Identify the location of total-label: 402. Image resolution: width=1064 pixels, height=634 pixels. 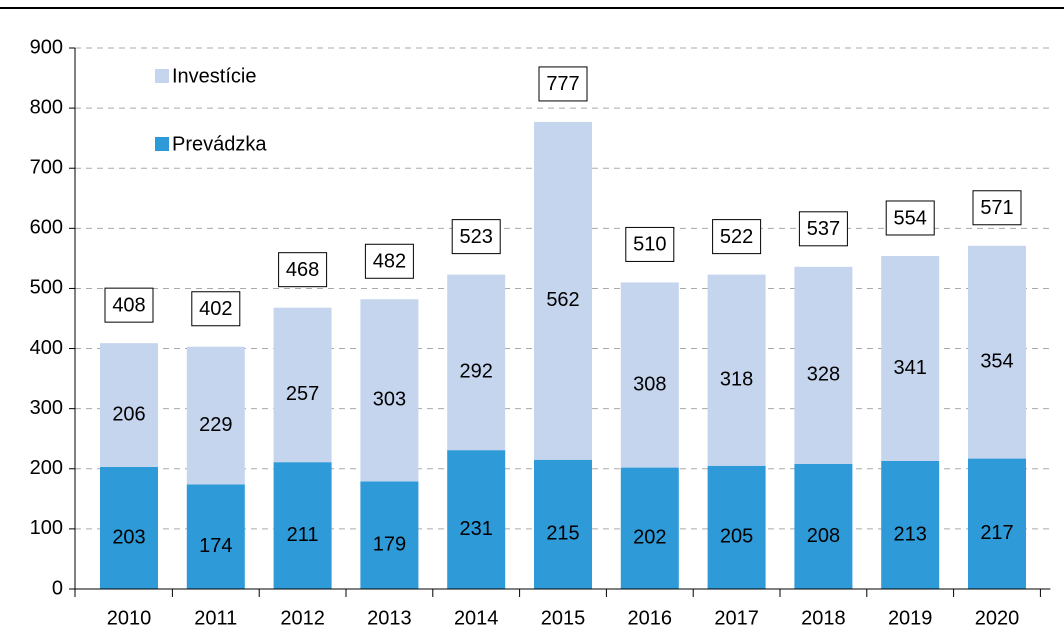
(215, 309).